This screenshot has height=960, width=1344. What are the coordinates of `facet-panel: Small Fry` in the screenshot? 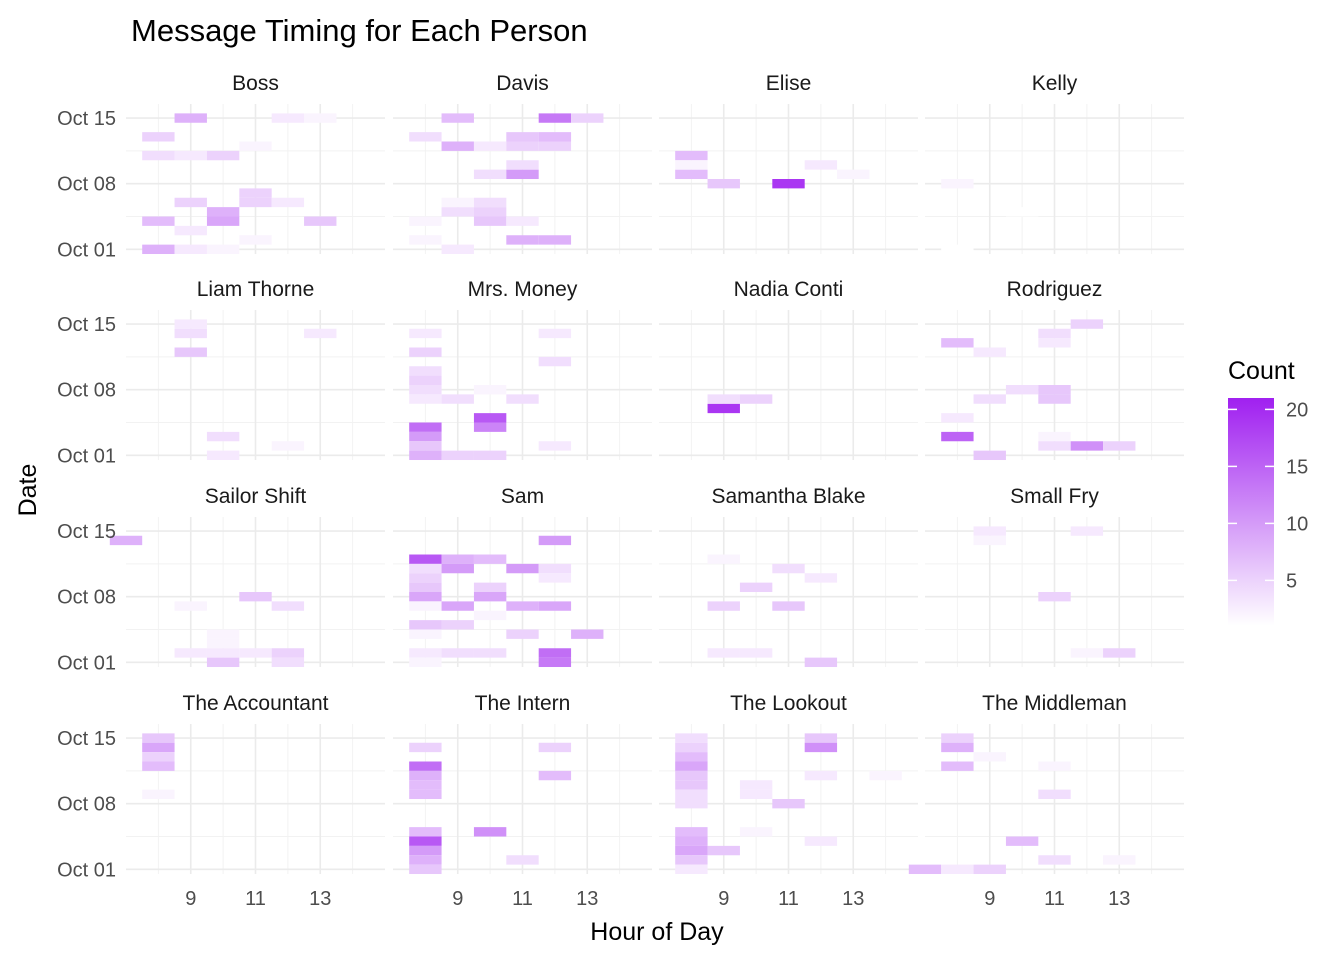 It's located at (1054, 576).